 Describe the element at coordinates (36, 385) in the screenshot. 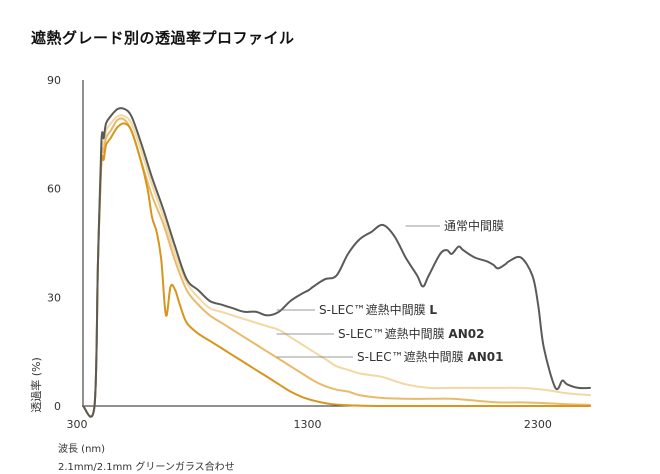

I see `y-axis-label: 透過率 (%)` at that location.